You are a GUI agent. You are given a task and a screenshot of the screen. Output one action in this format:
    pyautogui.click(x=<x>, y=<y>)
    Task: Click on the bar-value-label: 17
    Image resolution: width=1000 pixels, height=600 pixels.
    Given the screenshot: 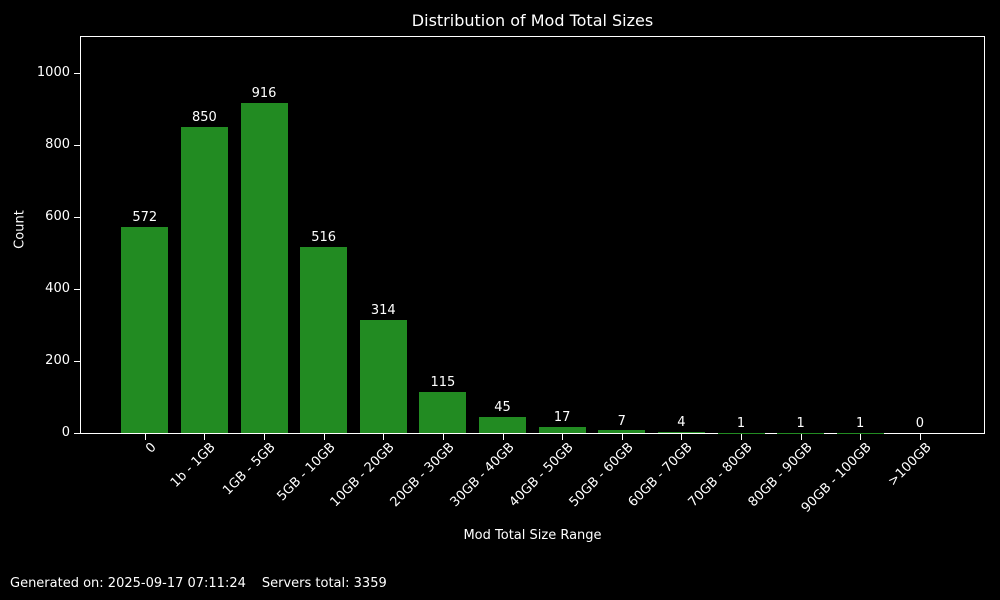 What is the action you would take?
    pyautogui.click(x=562, y=417)
    